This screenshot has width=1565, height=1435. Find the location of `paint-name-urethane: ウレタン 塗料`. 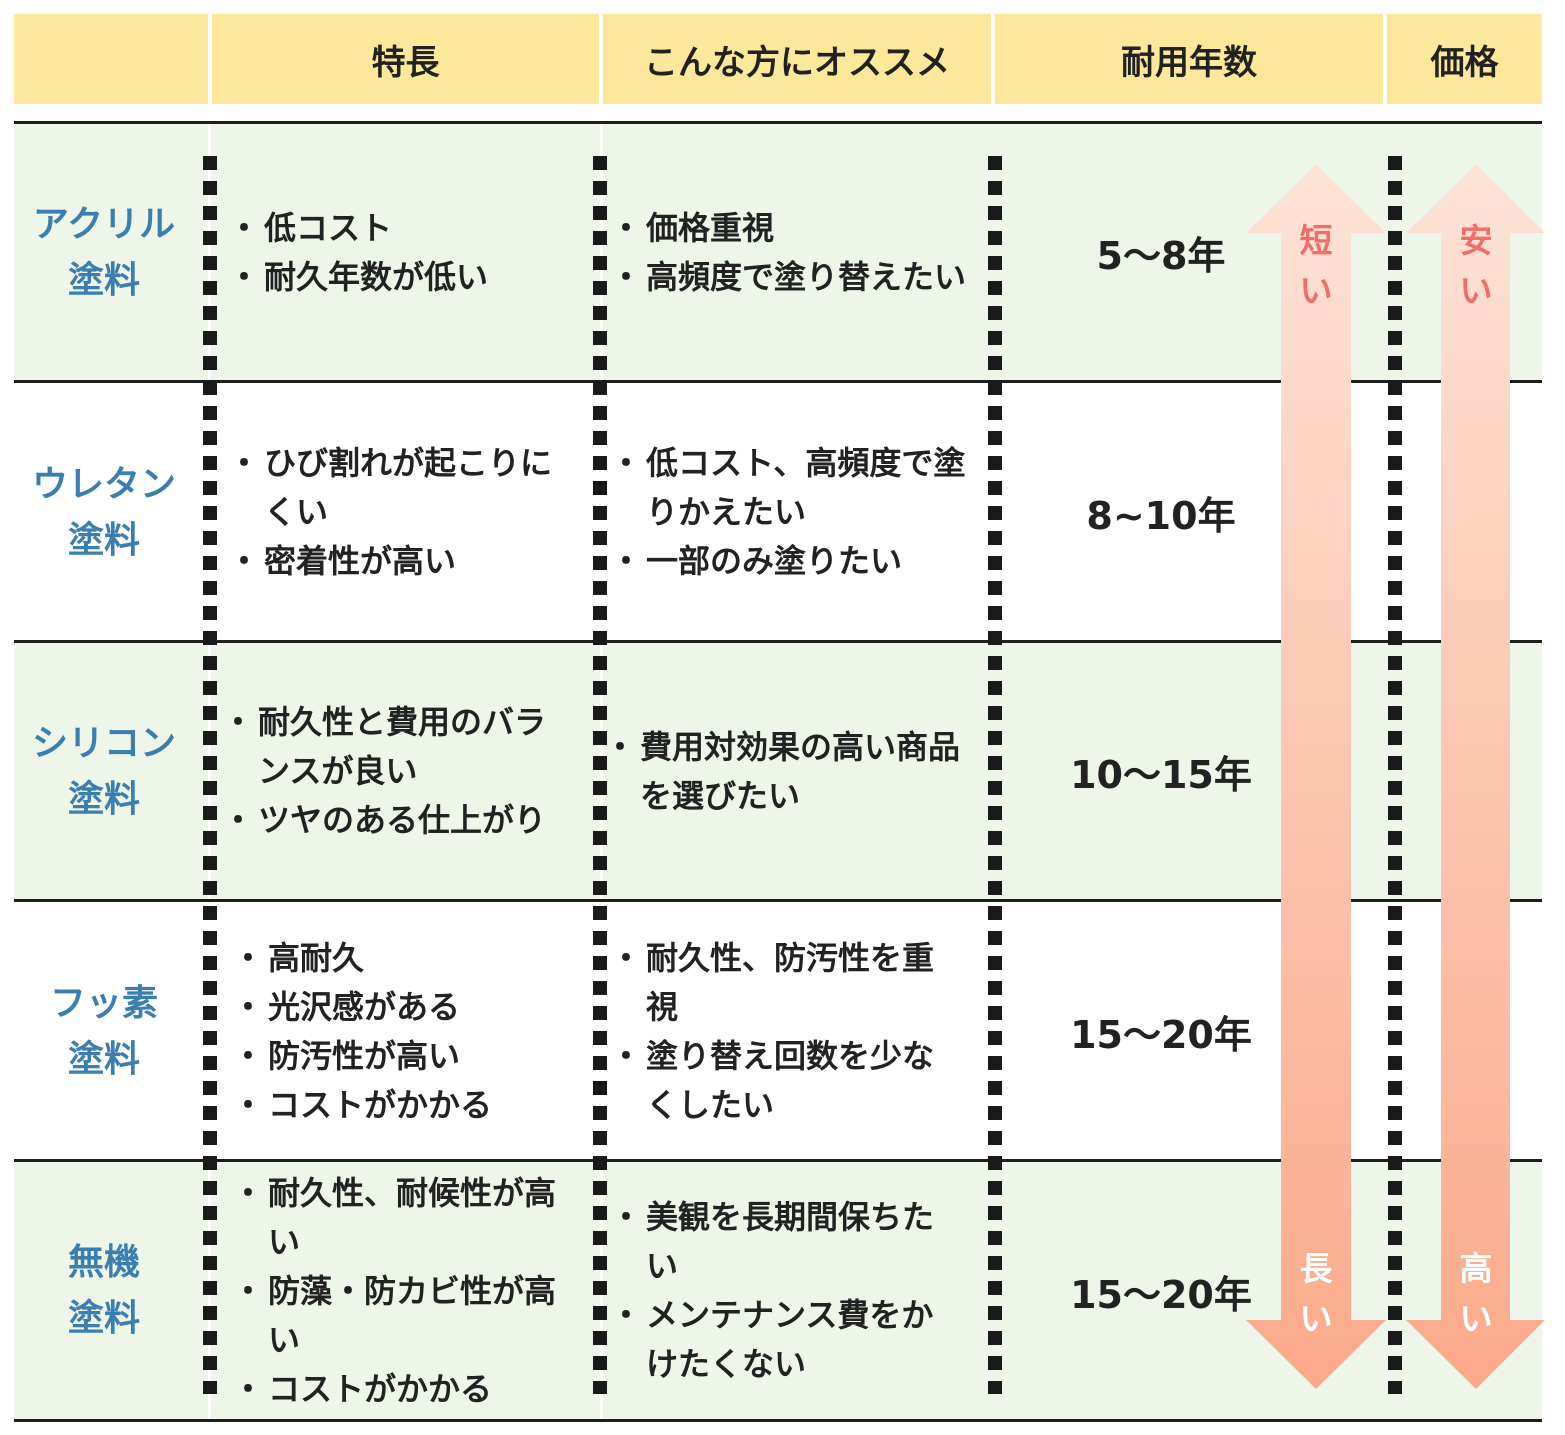

paint-name-urethane: ウレタン 塗料 is located at coordinates (104, 512).